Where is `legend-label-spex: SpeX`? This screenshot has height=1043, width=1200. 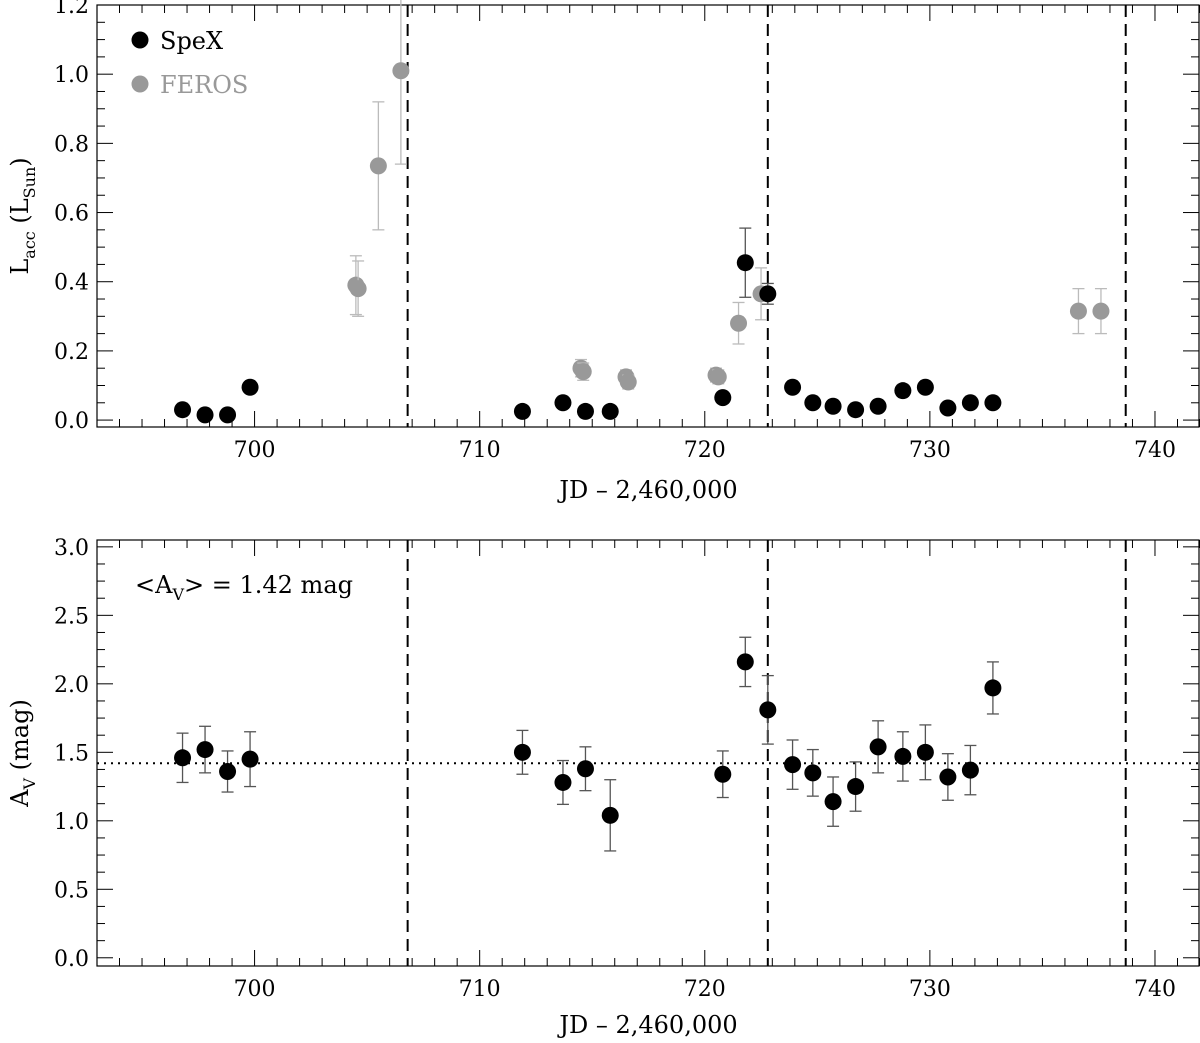 legend-label-spex: SpeX is located at coordinates (191, 41).